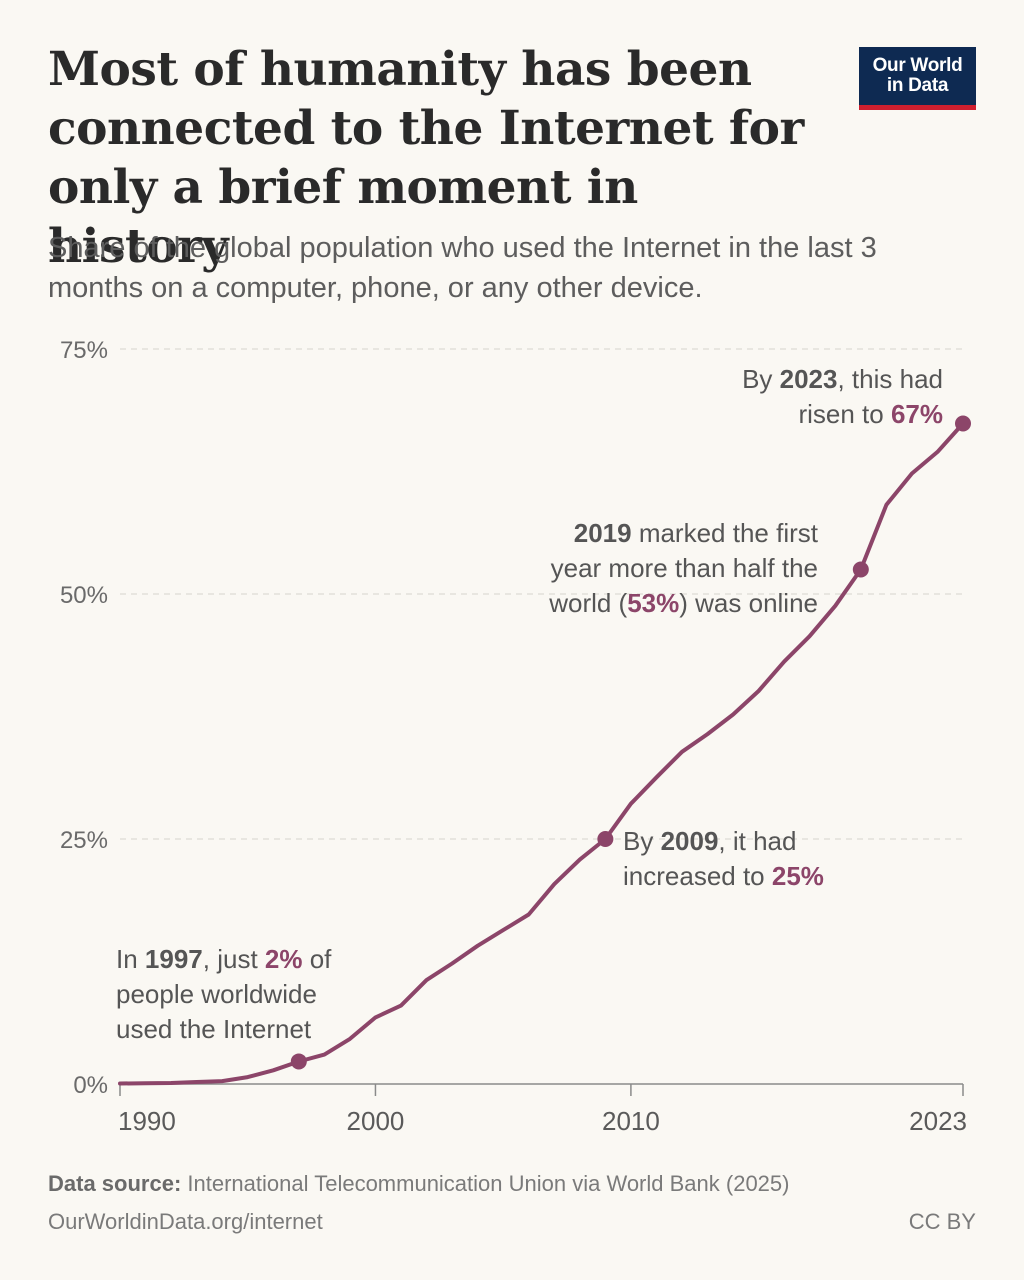  Describe the element at coordinates (844, 414) in the screenshot. I see `annotation-text: risen to` at that location.